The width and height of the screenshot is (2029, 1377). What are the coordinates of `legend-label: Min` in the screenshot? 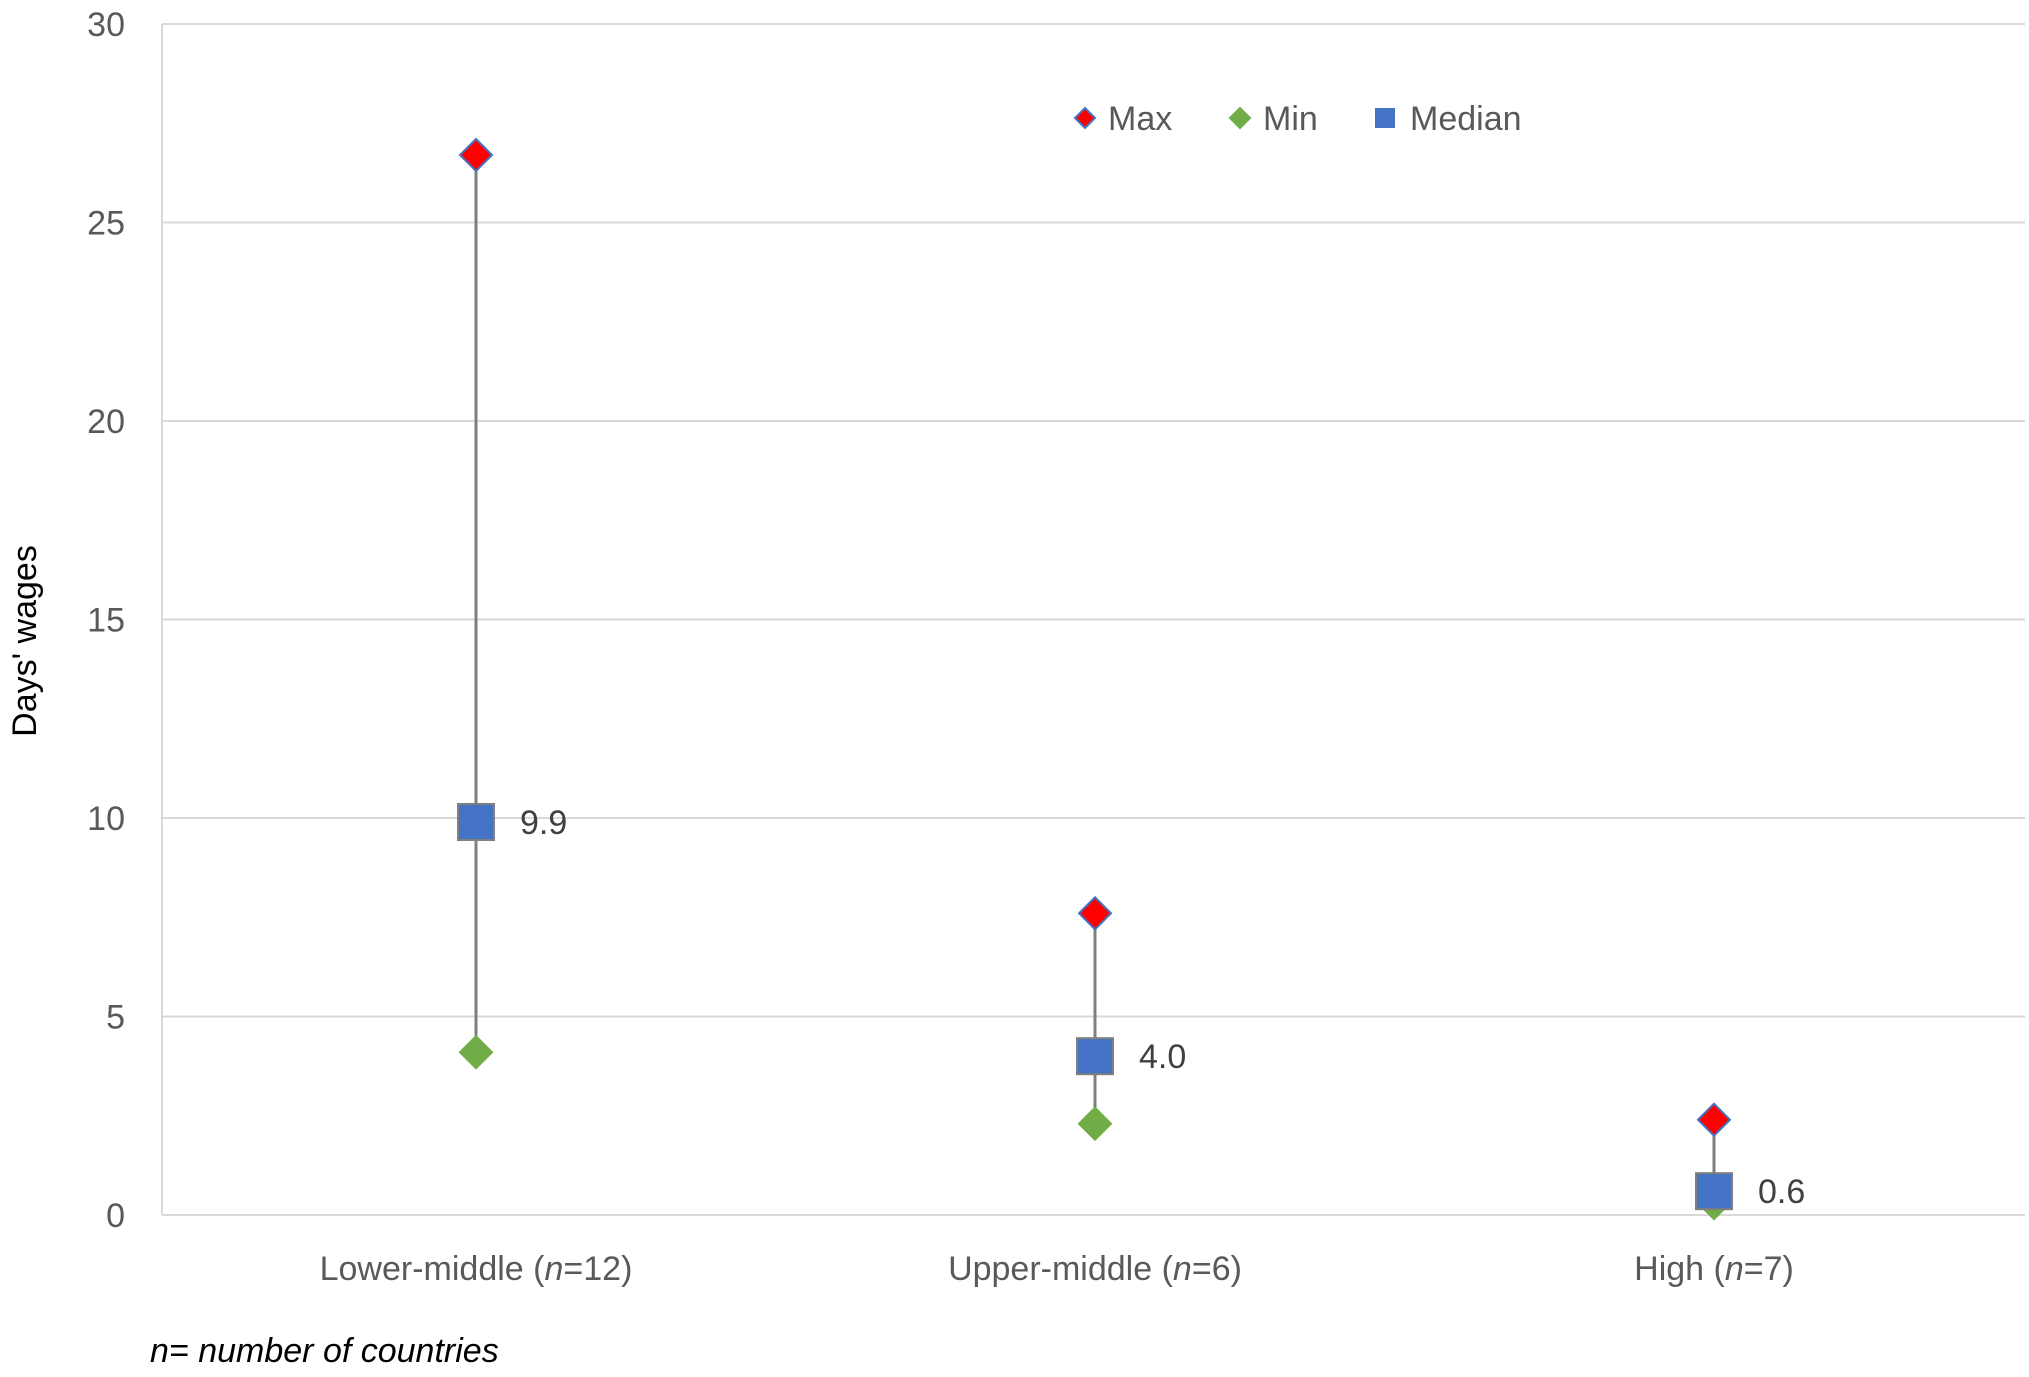 It's located at (1290, 119).